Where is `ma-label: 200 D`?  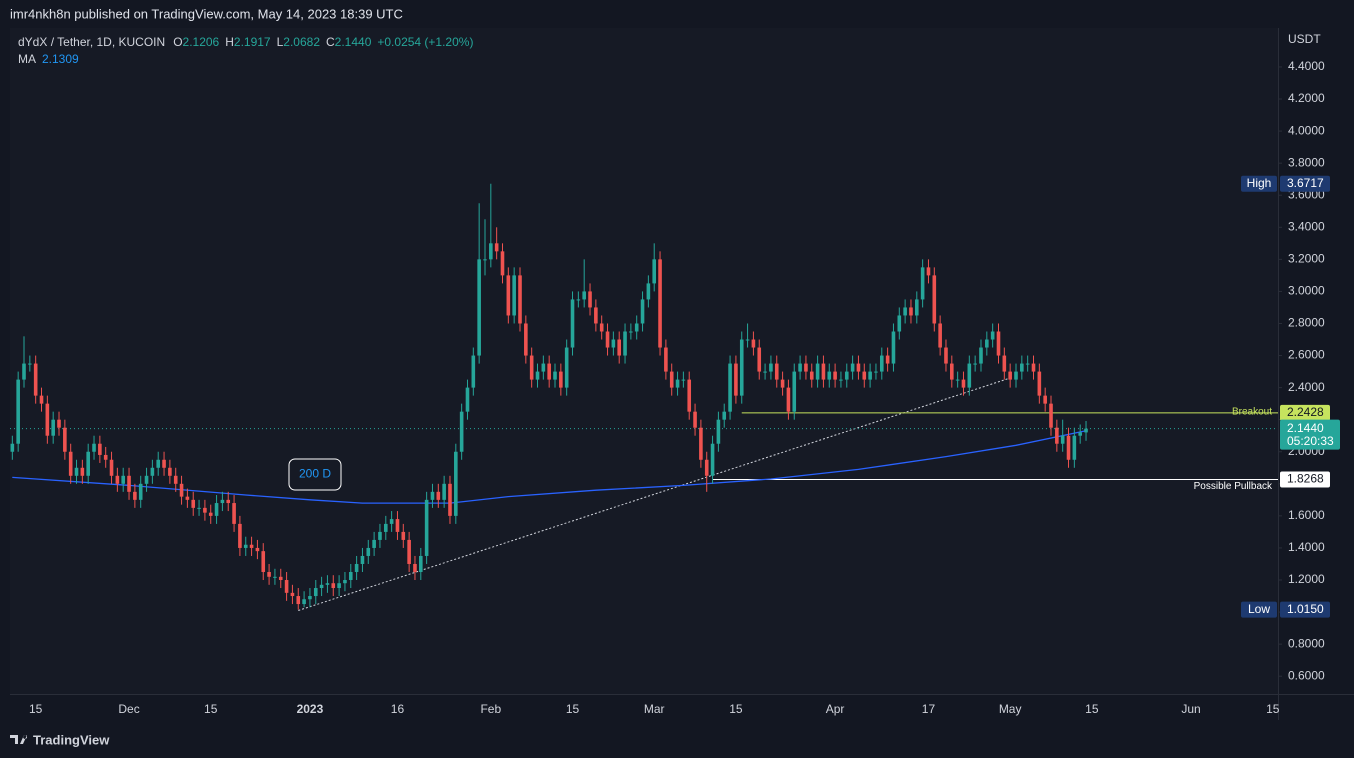
ma-label: 200 D is located at coordinates (315, 474).